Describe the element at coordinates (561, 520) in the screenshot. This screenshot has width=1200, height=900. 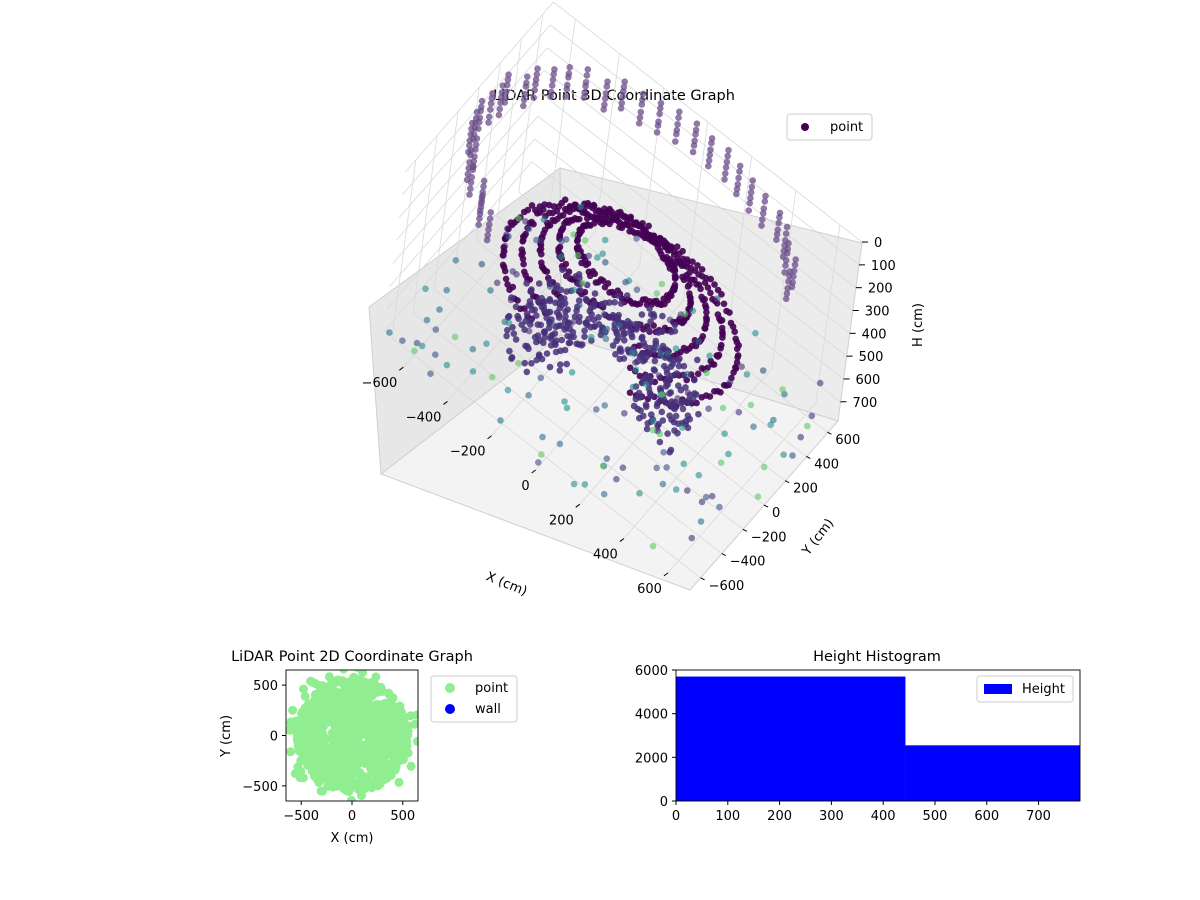
I see `plot3d-xtick-label: 200` at that location.